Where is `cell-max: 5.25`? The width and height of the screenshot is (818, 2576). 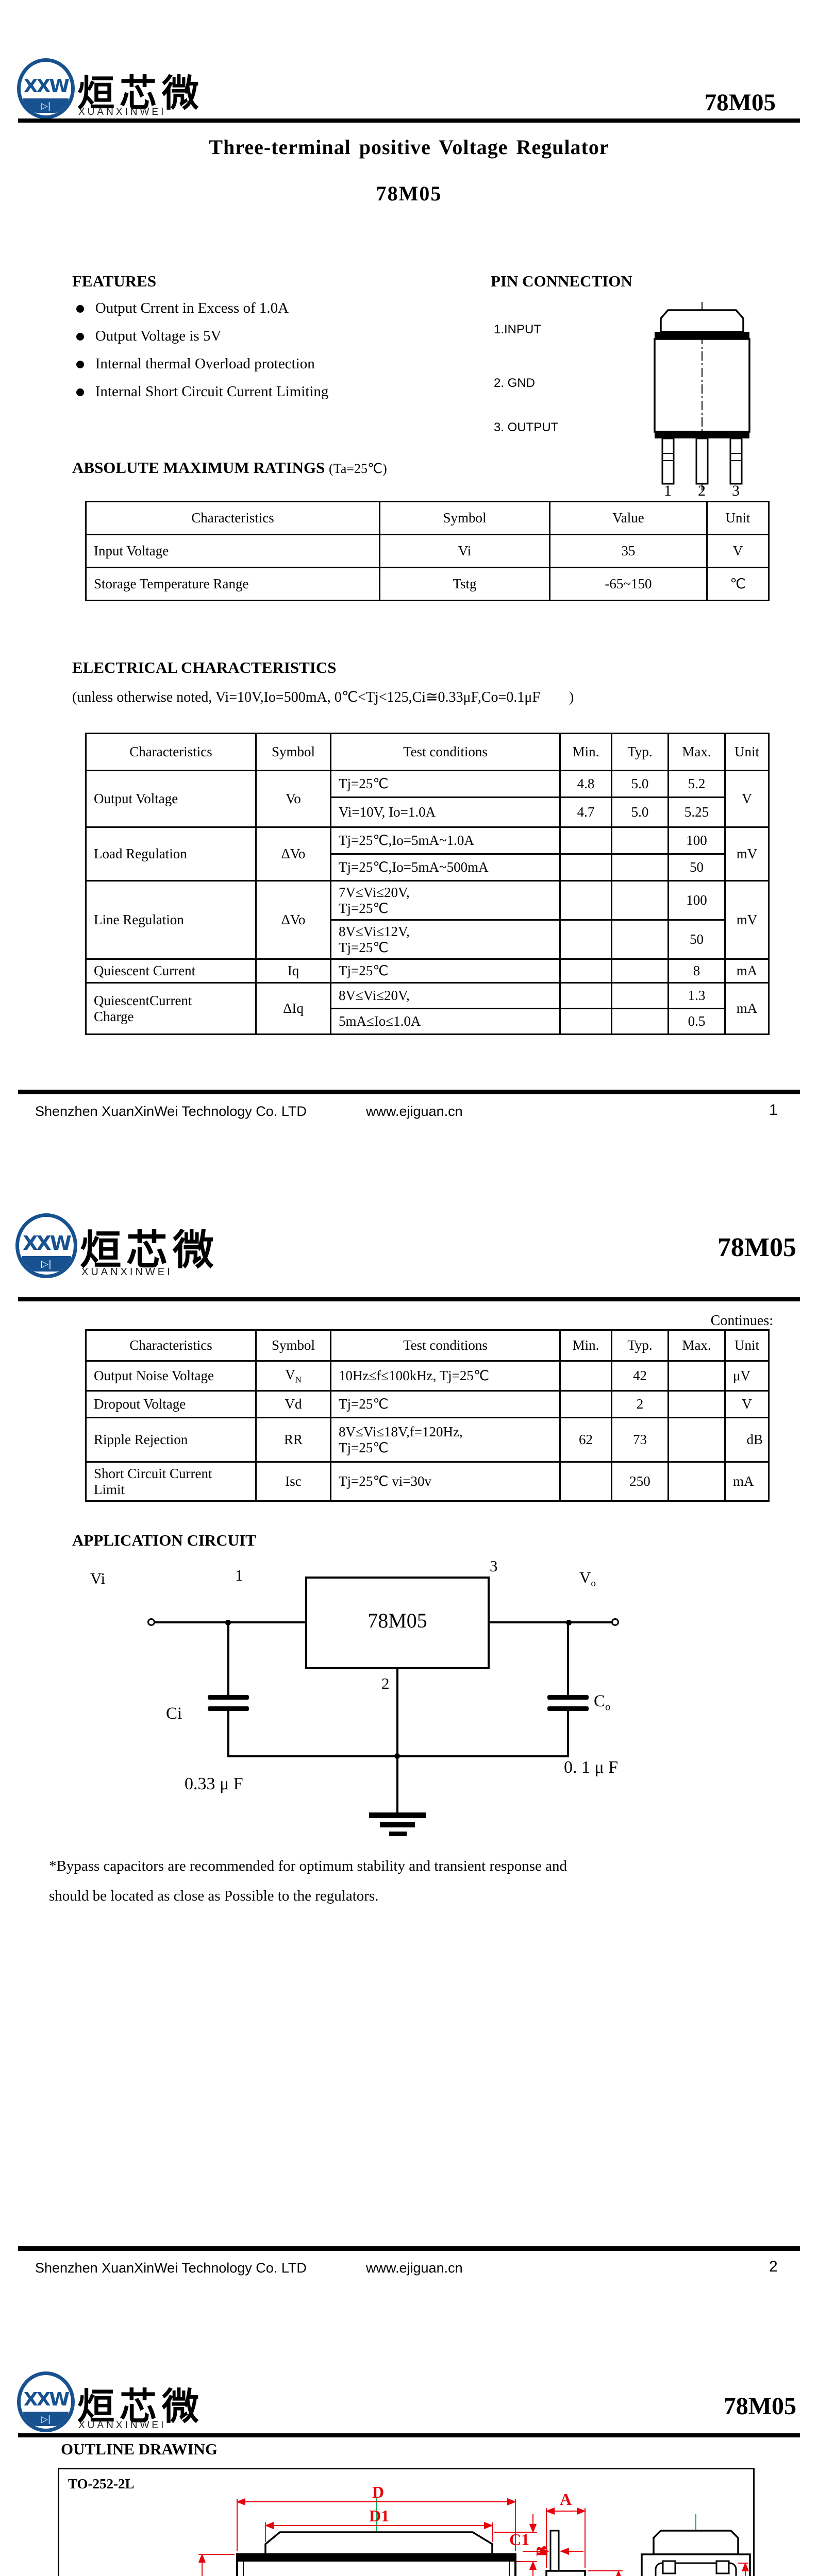 cell-max: 5.25 is located at coordinates (696, 812).